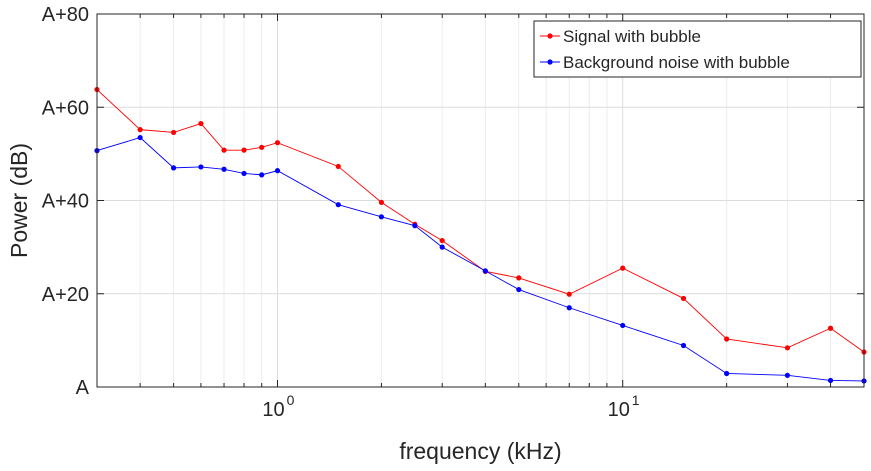 The width and height of the screenshot is (871, 471). What do you see at coordinates (65, 202) in the screenshot?
I see `y-tick-label: A+40` at bounding box center [65, 202].